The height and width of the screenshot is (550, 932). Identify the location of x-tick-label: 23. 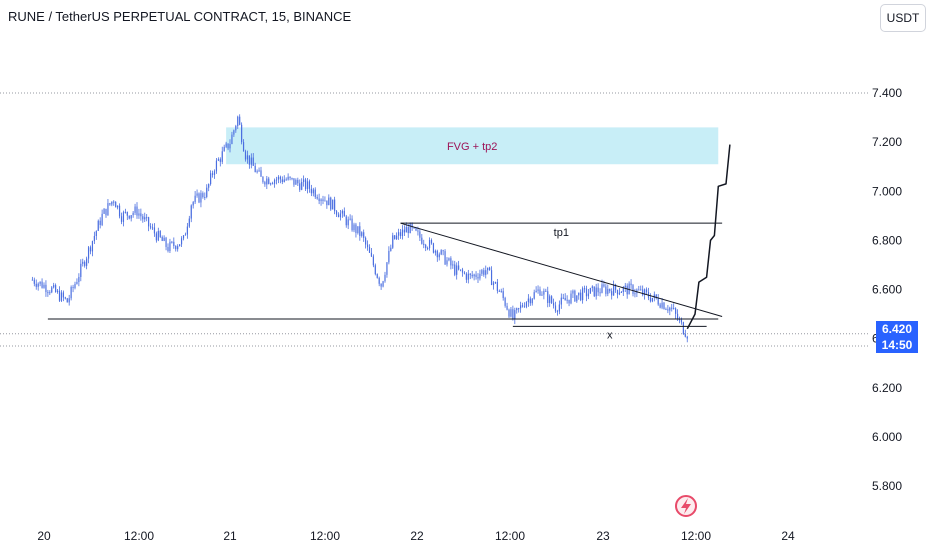
(603, 536).